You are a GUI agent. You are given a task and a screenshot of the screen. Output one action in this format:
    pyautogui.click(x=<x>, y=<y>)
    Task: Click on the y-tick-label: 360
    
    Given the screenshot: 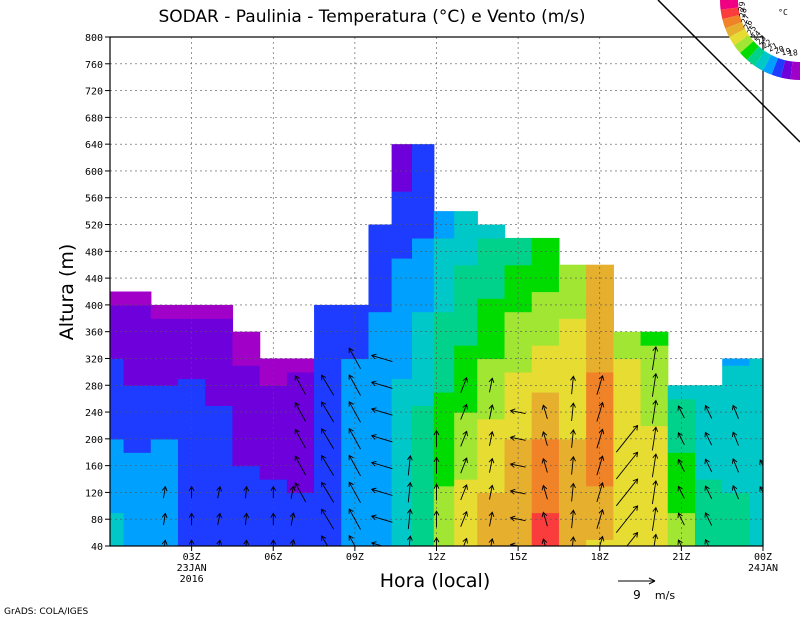 What is the action you would take?
    pyautogui.click(x=94, y=333)
    